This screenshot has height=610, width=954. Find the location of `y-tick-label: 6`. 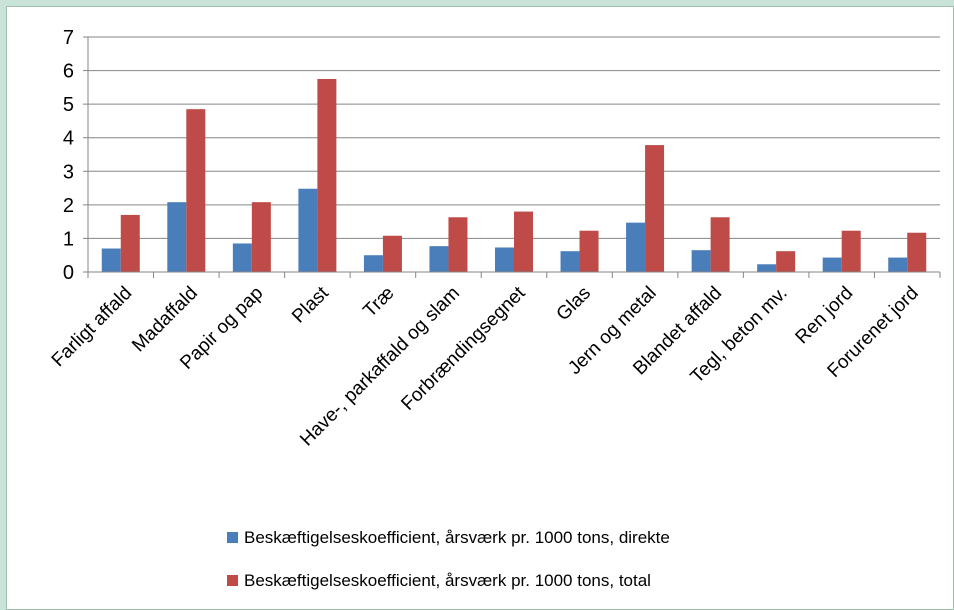

y-tick-label: 6 is located at coordinates (68, 72).